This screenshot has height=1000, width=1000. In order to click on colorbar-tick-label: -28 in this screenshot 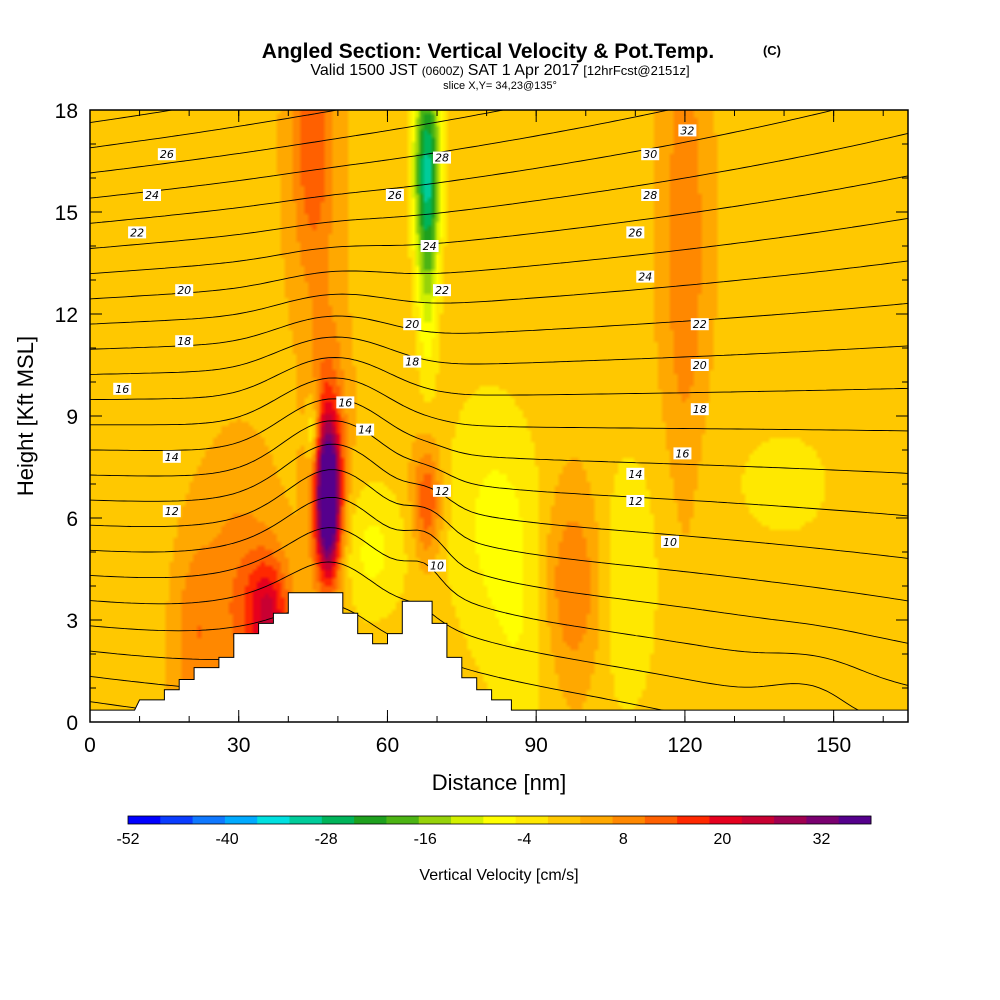, I will do `click(326, 839)`.